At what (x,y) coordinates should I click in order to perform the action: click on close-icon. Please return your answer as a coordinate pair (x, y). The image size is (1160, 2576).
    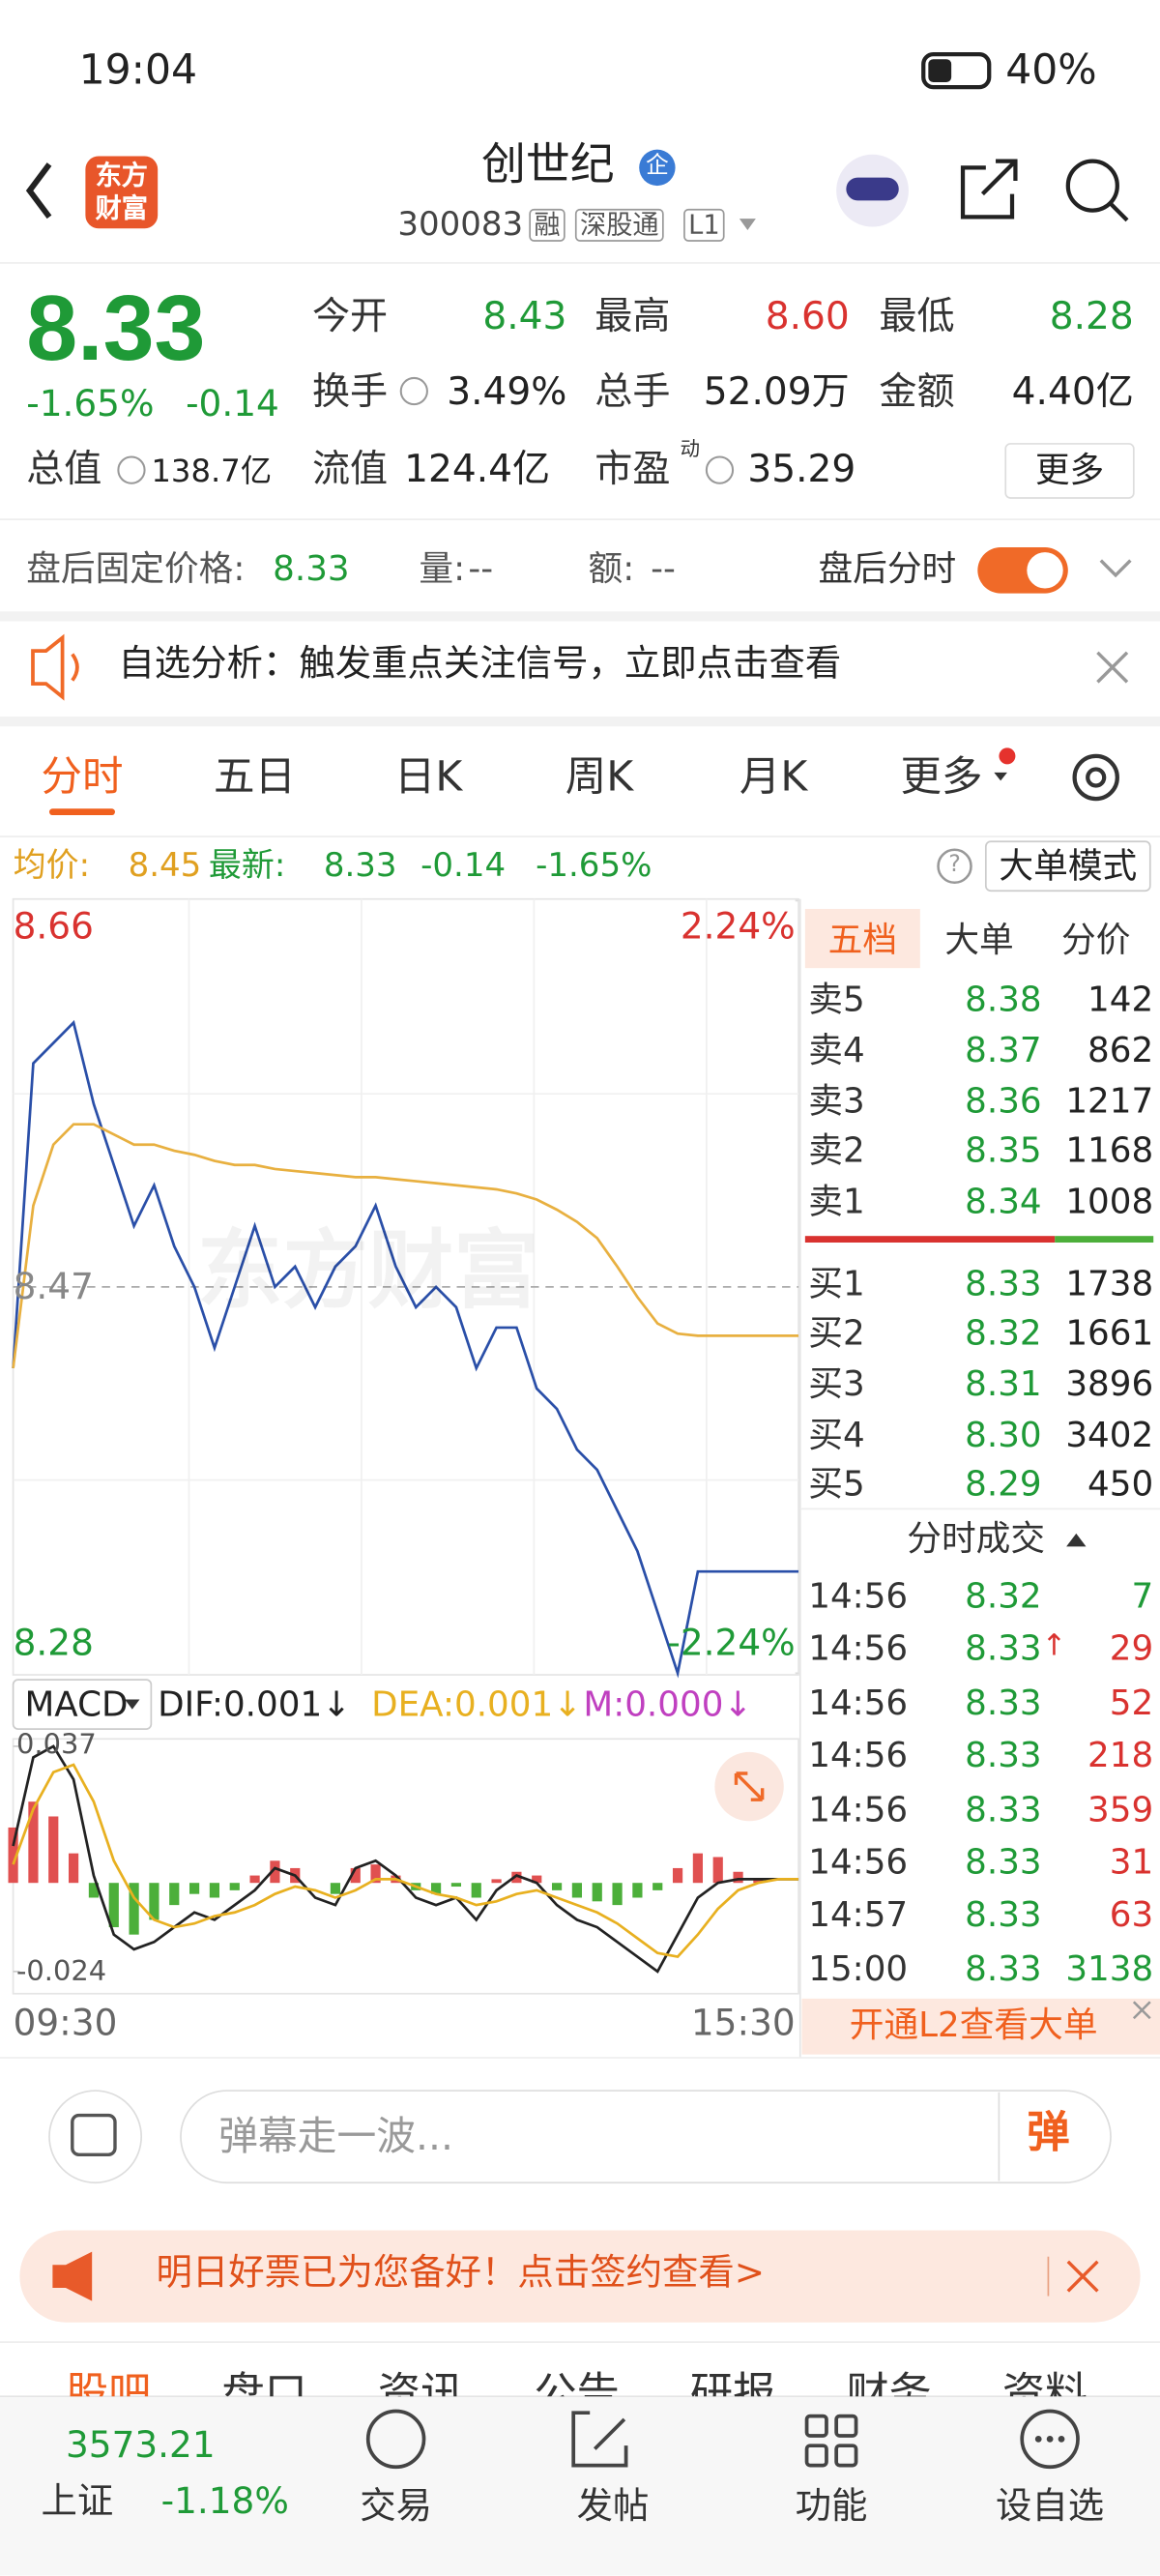
    Looking at the image, I should click on (1112, 667).